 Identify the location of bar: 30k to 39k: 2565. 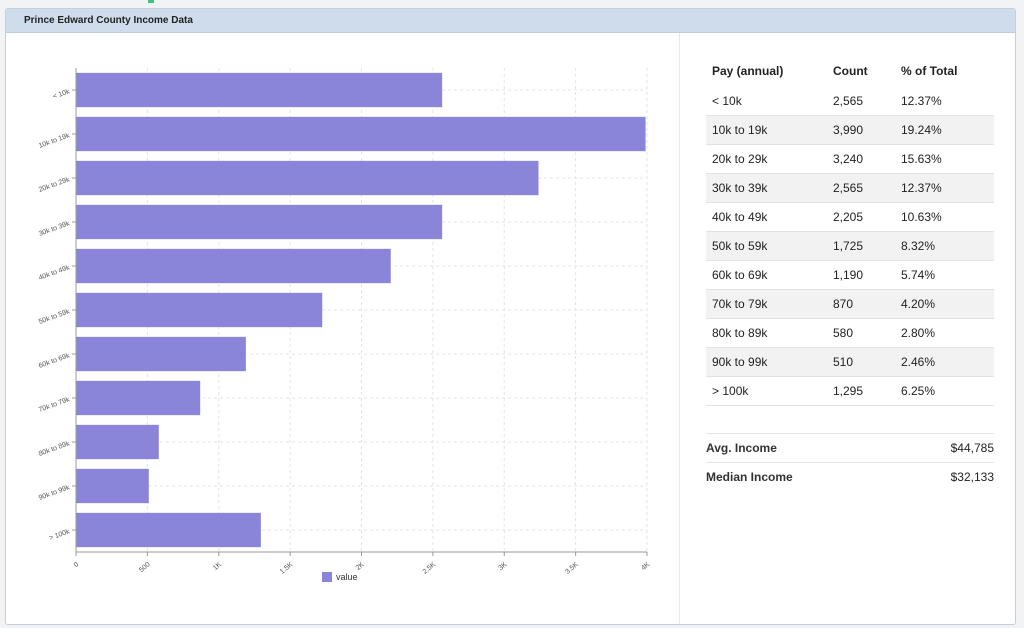
(259, 222).